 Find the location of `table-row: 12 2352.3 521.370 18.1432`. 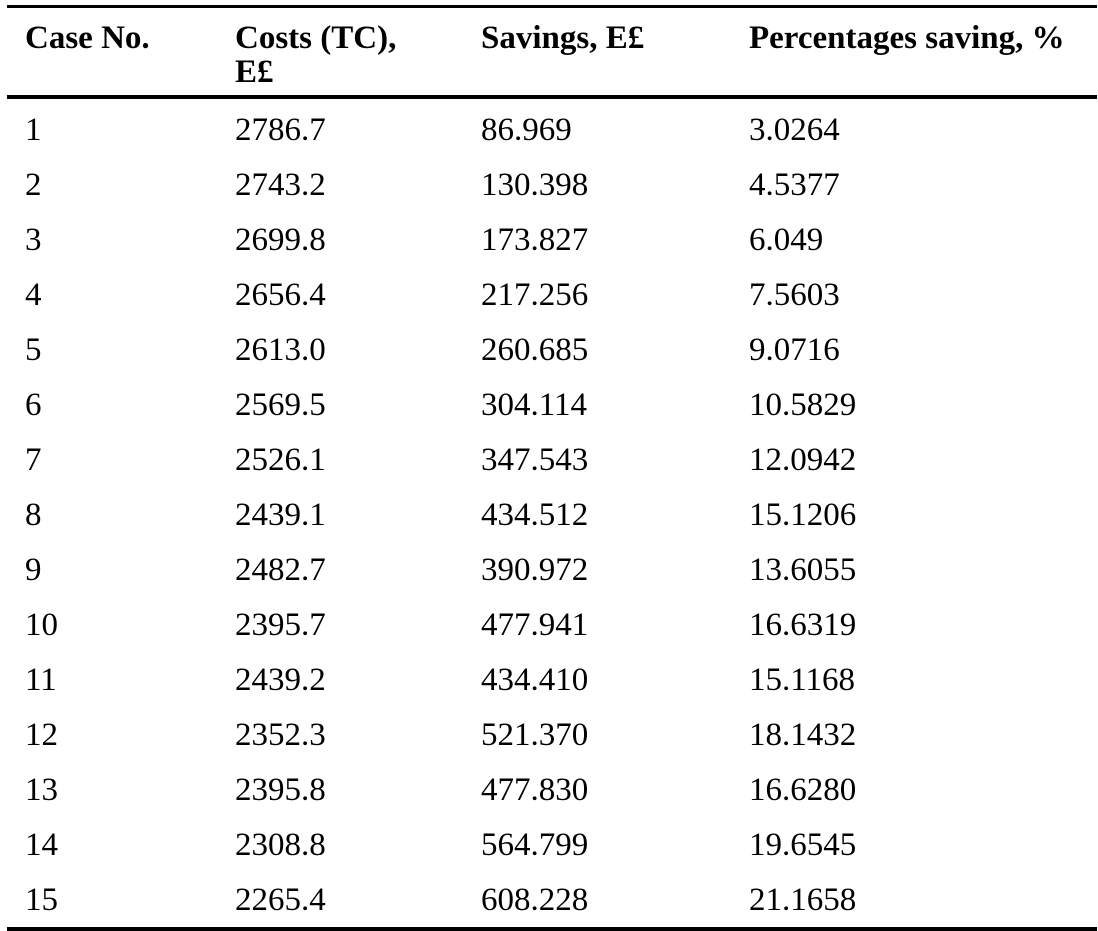

table-row: 12 2352.3 521.370 18.1432 is located at coordinates (552, 734).